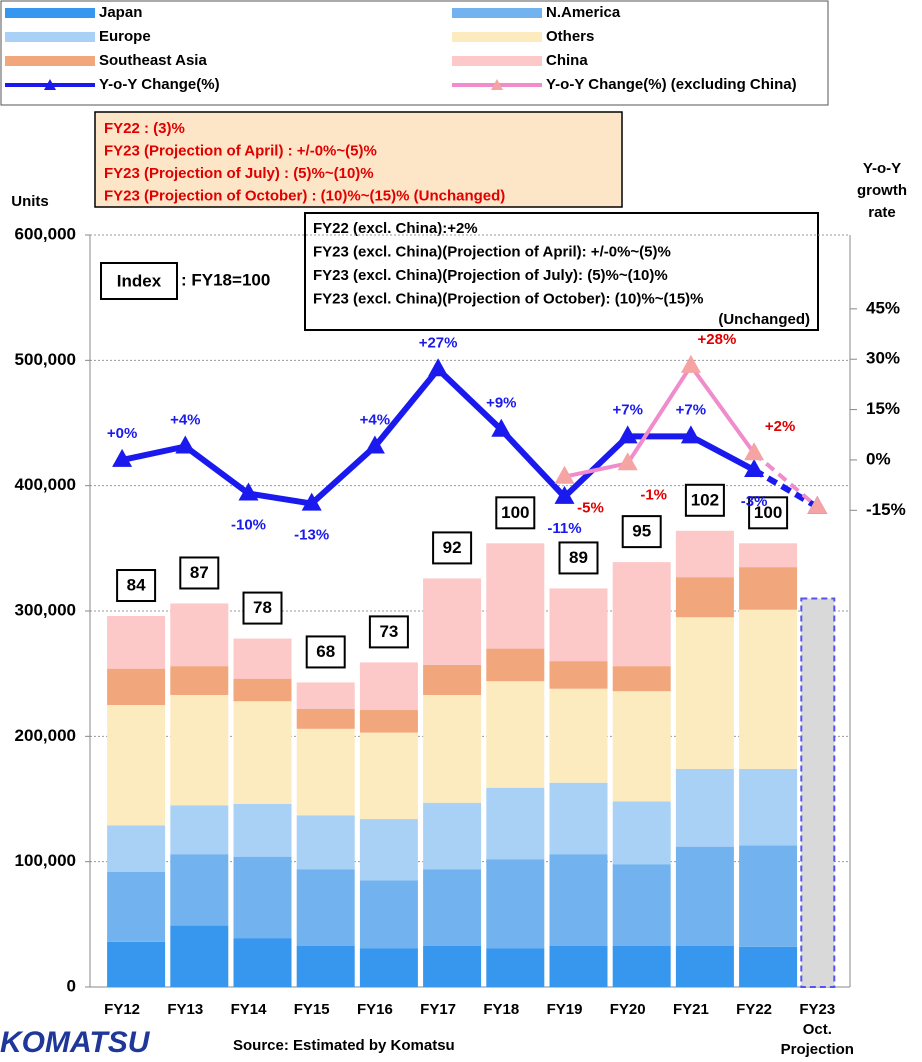 This screenshot has height=1062, width=922. I want to click on note-line: FY23 (Projection of April) : +/-0%~(5)%, so click(240, 150).